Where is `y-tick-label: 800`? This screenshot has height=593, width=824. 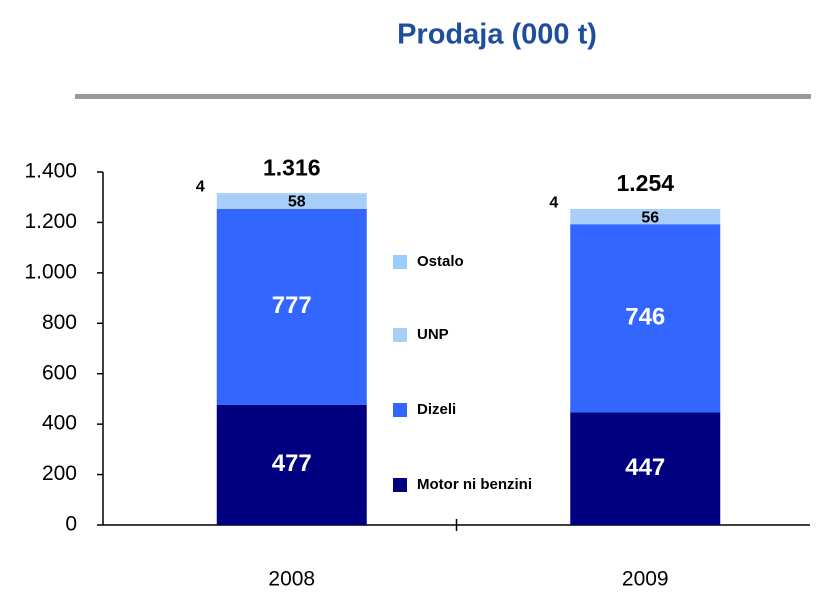
y-tick-label: 800 is located at coordinates (59, 322).